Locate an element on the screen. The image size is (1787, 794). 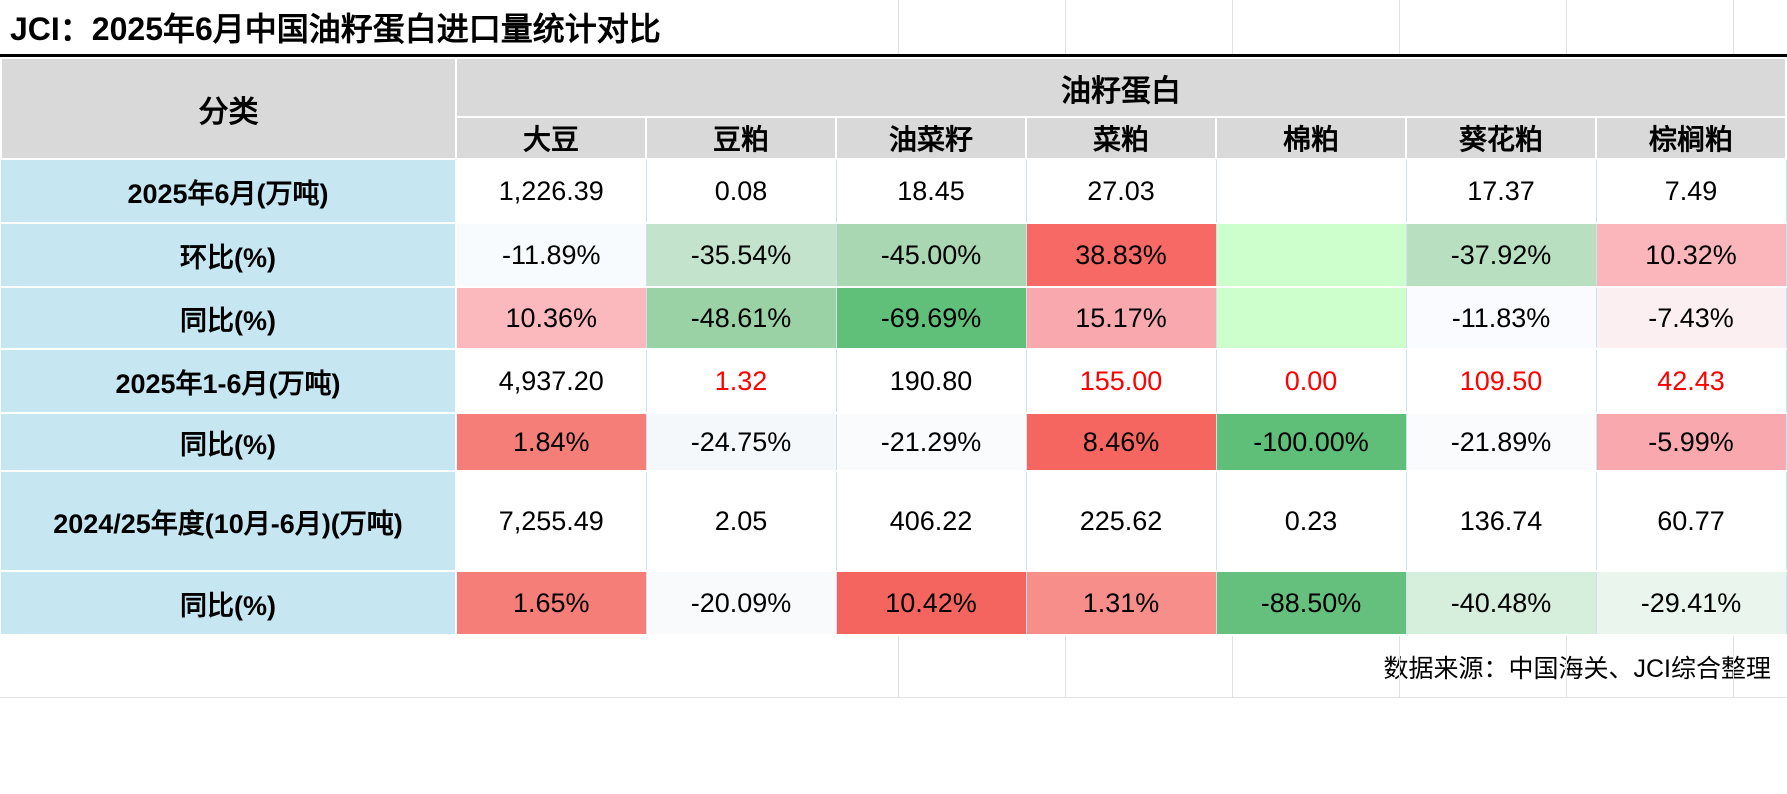
value-cell: 1,226.39 is located at coordinates (551, 191).